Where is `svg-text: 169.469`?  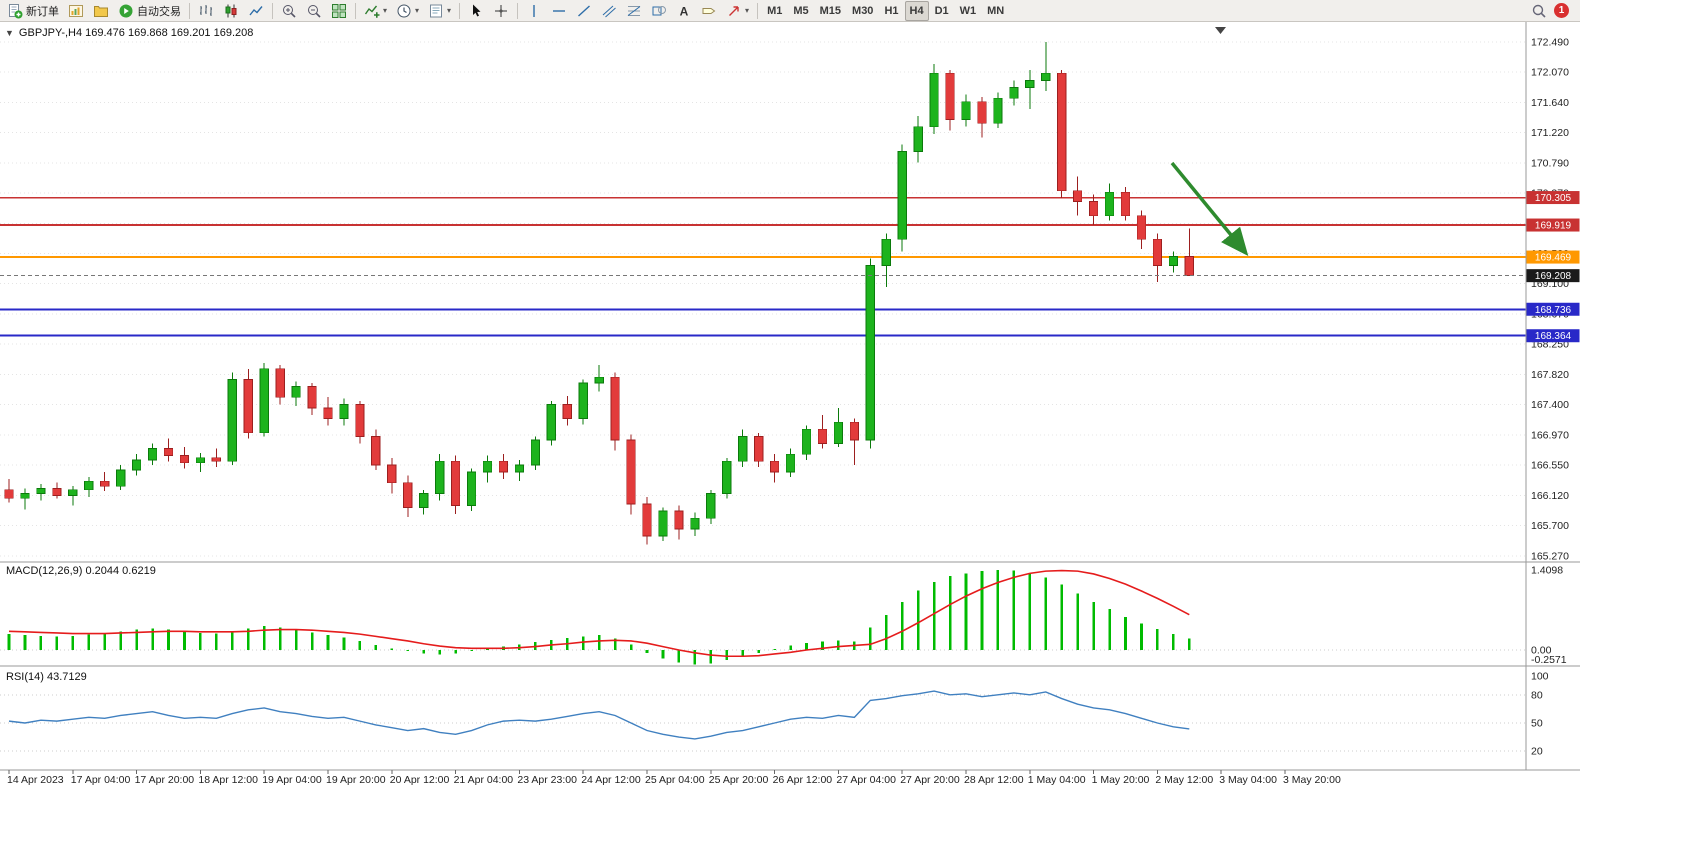 svg-text: 169.469 is located at coordinates (1553, 258).